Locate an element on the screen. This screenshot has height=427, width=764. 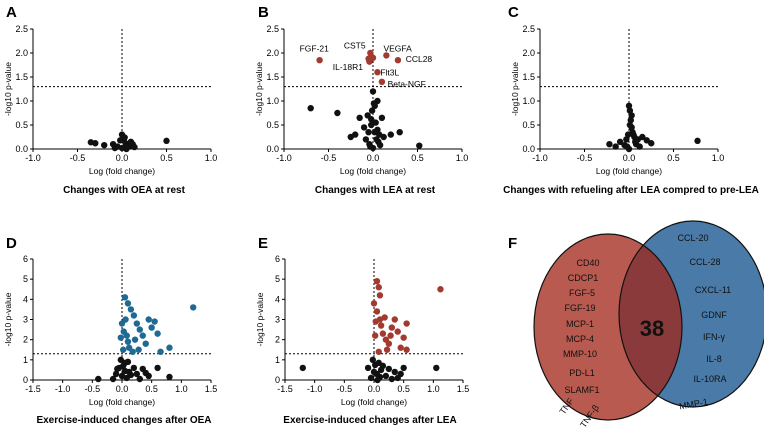
venn-left-item: FGF-19 is located at coordinates (579, 308).